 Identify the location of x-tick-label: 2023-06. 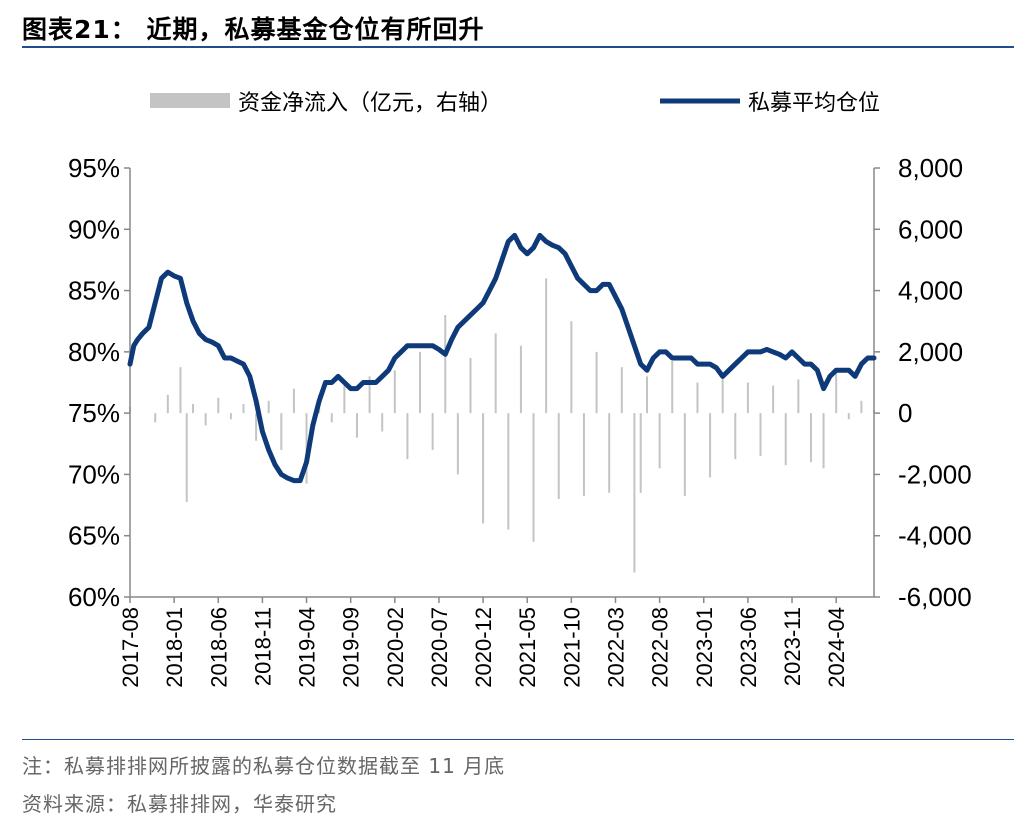
(748, 647).